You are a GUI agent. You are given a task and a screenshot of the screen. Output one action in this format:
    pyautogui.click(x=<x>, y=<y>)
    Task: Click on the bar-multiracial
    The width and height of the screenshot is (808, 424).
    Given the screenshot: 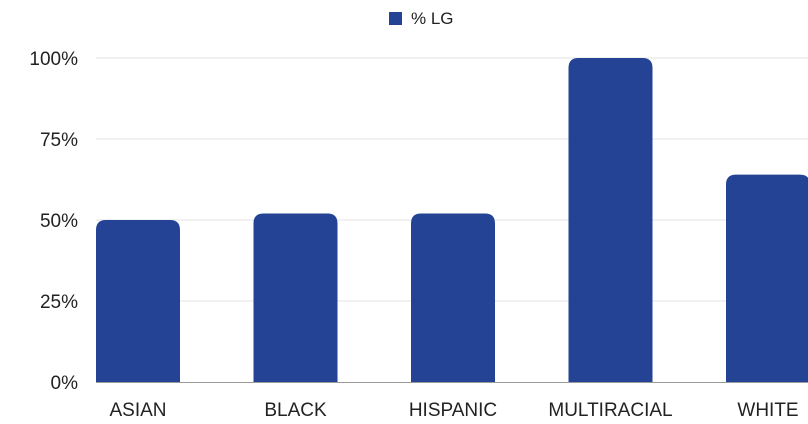 What is the action you would take?
    pyautogui.click(x=610, y=220)
    